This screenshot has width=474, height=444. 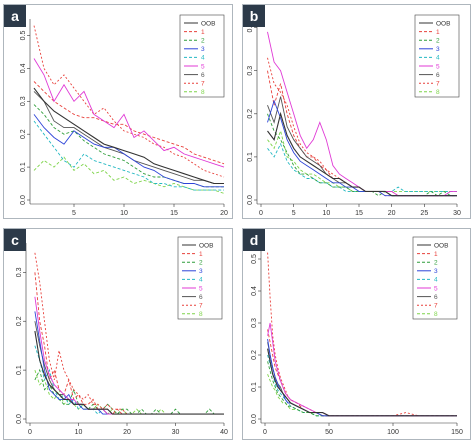 What do you see at coordinates (424, 213) in the screenshot?
I see `x-tick-label: 25` at bounding box center [424, 213].